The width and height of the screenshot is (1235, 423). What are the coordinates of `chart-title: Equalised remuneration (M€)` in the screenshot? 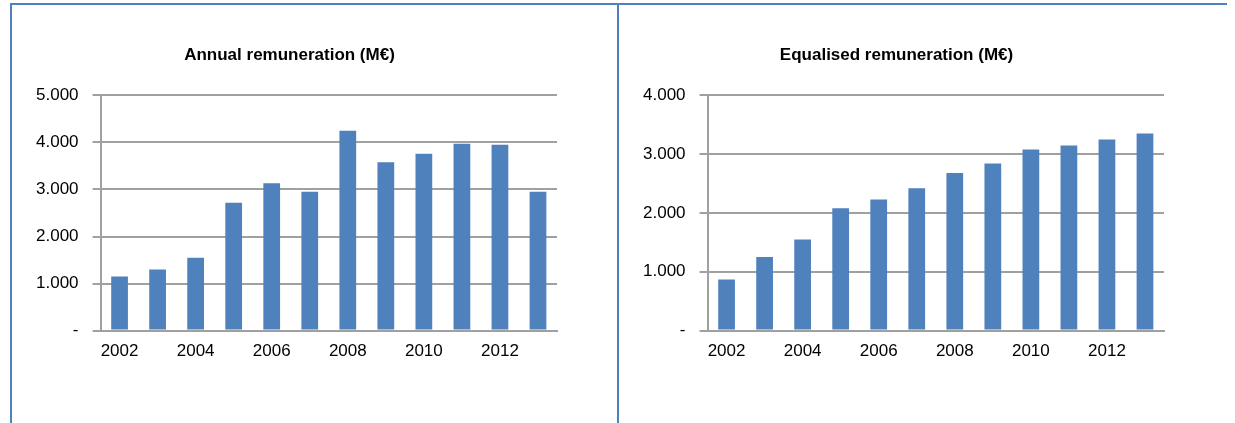 It's located at (896, 54).